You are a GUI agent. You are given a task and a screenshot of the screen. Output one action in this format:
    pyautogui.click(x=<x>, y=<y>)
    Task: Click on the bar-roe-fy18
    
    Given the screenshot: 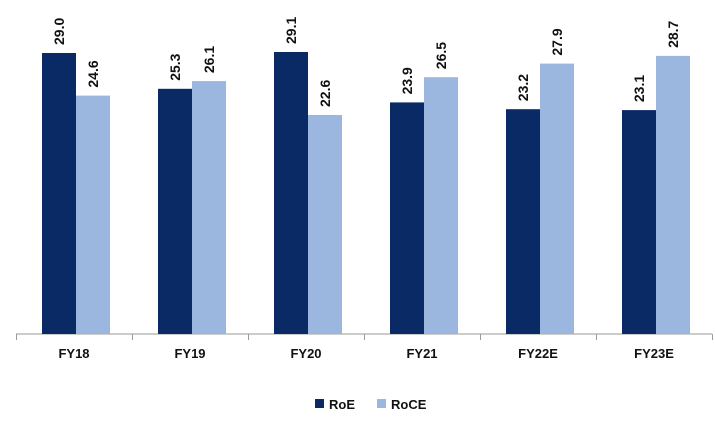 What is the action you would take?
    pyautogui.click(x=59, y=193)
    